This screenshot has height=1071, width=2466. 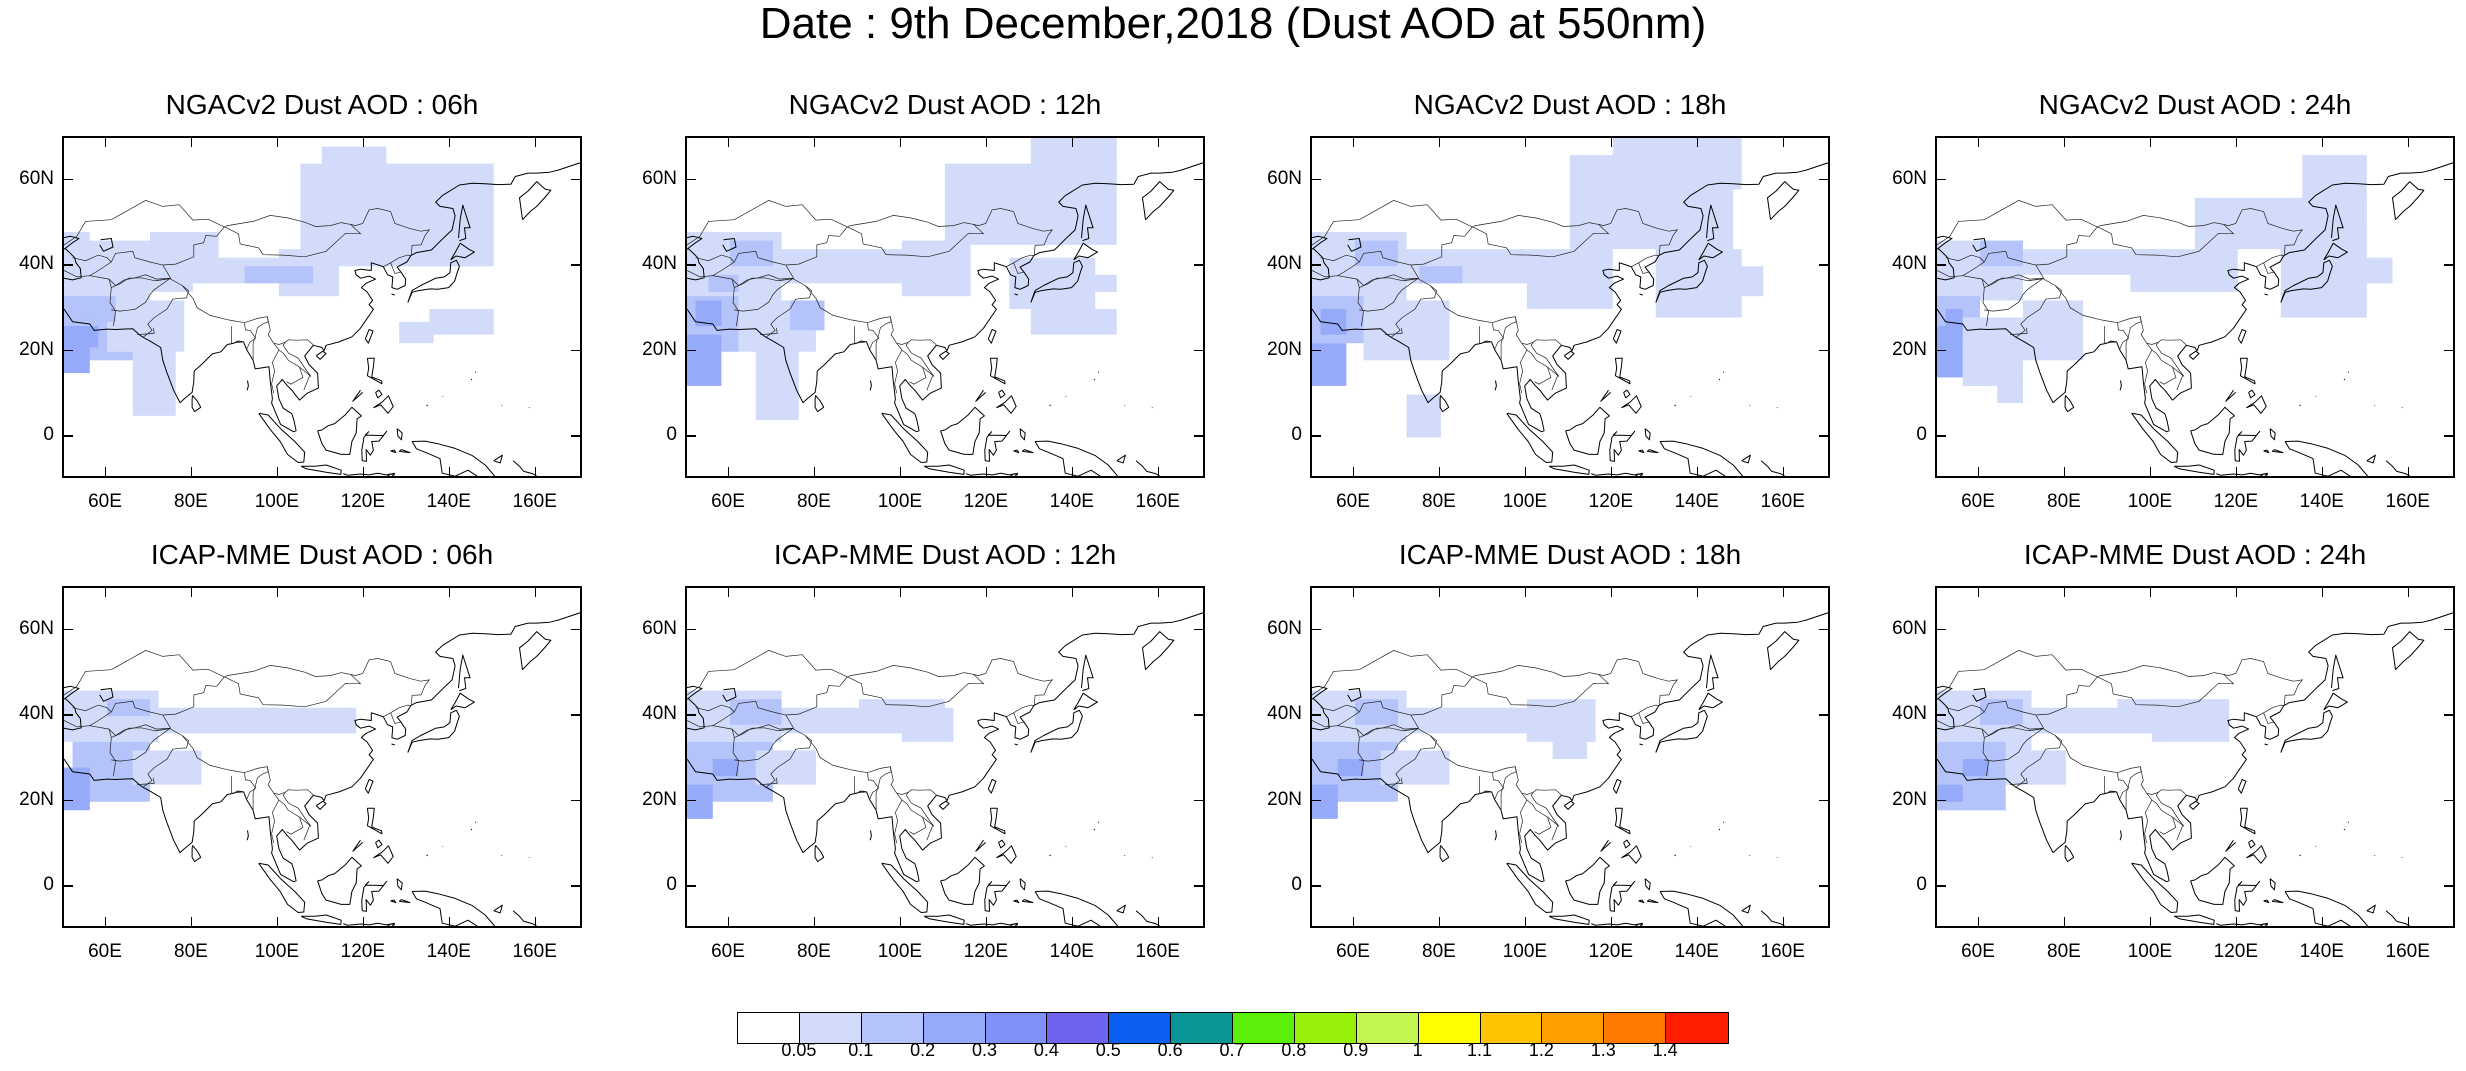 What do you see at coordinates (1439, 501) in the screenshot?
I see `lon-tick-label: 80E` at bounding box center [1439, 501].